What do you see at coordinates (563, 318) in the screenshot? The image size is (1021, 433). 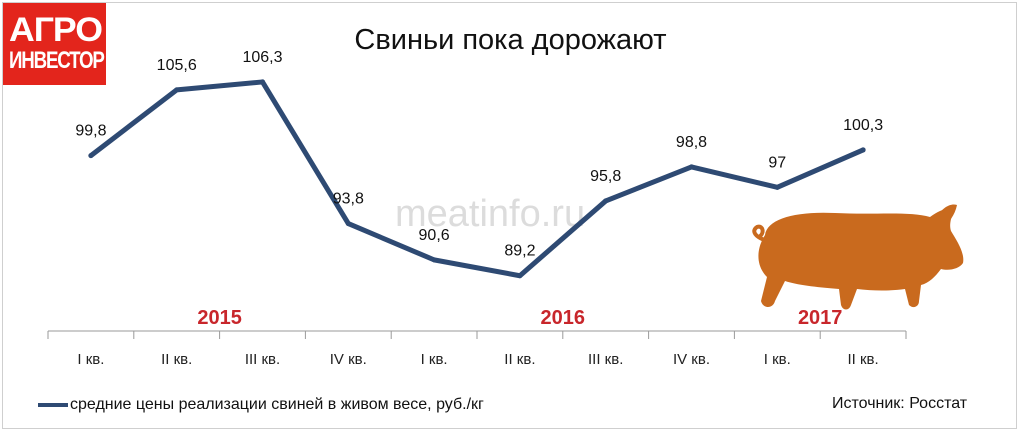 I see `year-label: 2016` at bounding box center [563, 318].